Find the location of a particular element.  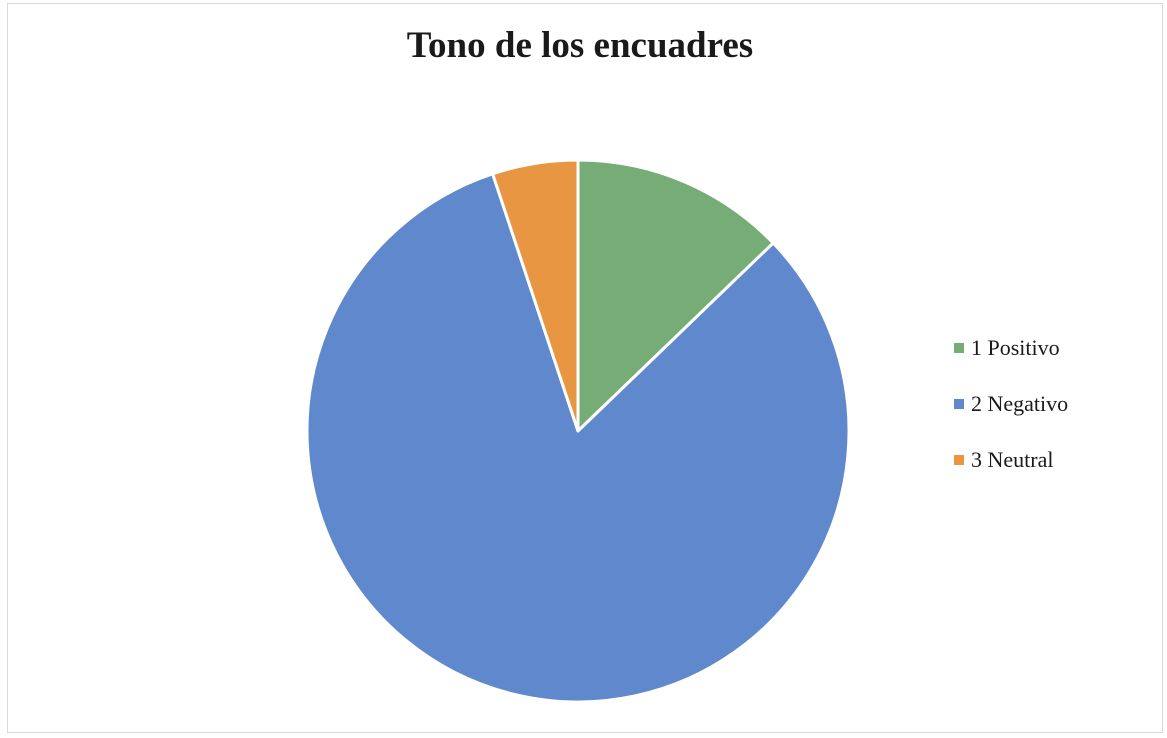

legend-label: 1 Positivo is located at coordinates (1015, 347).